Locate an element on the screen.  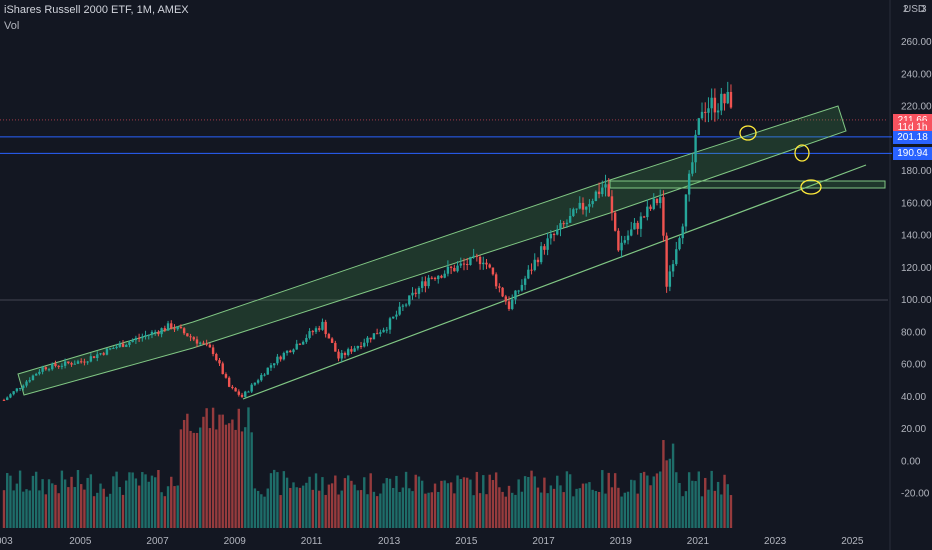
time-tick-label: 2025 is located at coordinates (852, 541).